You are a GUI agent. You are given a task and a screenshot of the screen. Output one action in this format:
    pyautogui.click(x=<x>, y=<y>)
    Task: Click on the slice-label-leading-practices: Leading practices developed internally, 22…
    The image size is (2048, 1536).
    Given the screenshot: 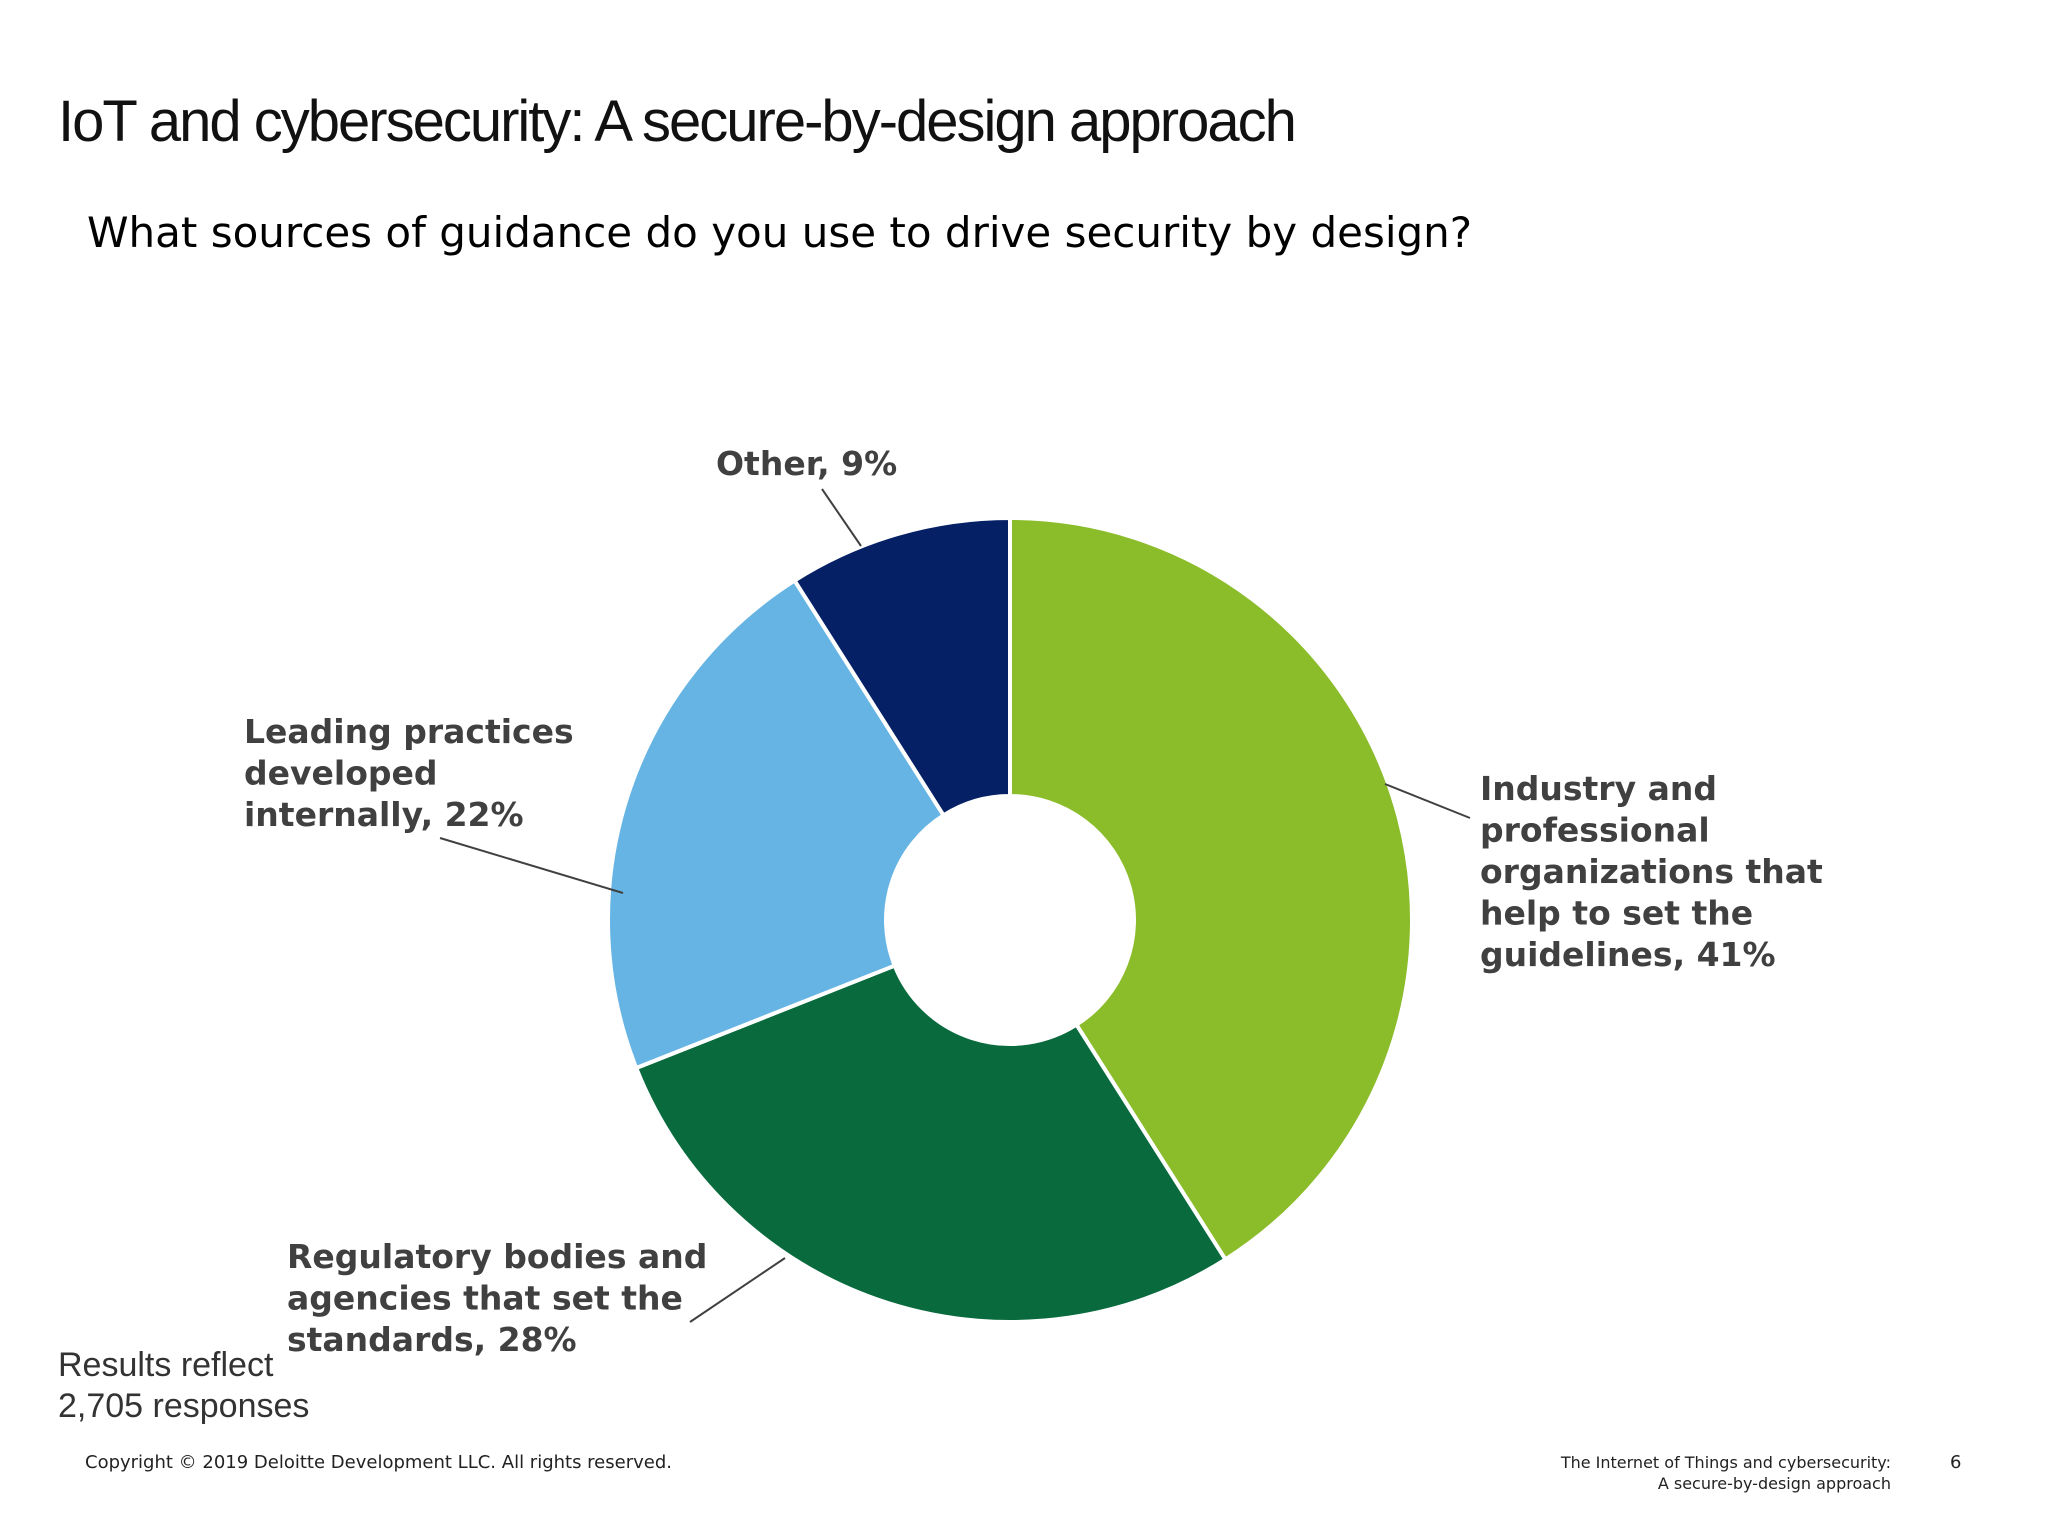 What is the action you would take?
    pyautogui.click(x=409, y=773)
    